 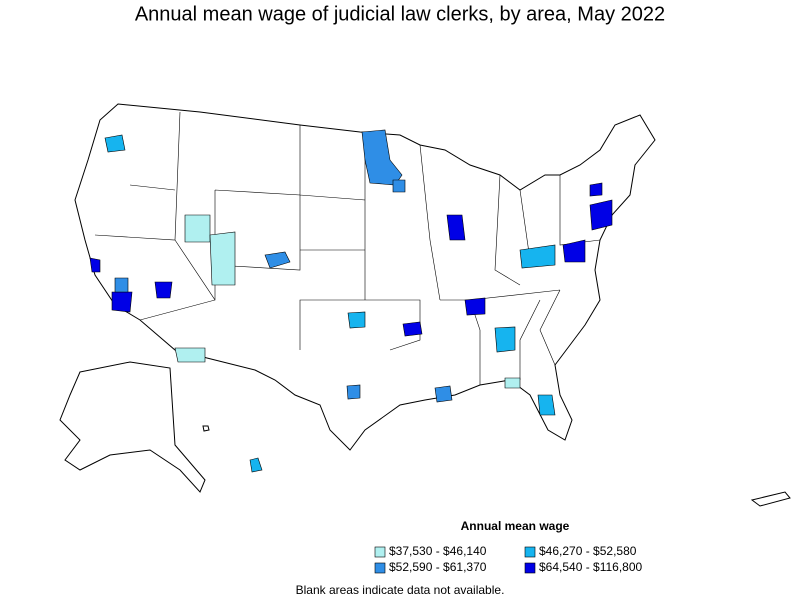 What do you see at coordinates (412, 329) in the screenshot?
I see `area-dallas` at bounding box center [412, 329].